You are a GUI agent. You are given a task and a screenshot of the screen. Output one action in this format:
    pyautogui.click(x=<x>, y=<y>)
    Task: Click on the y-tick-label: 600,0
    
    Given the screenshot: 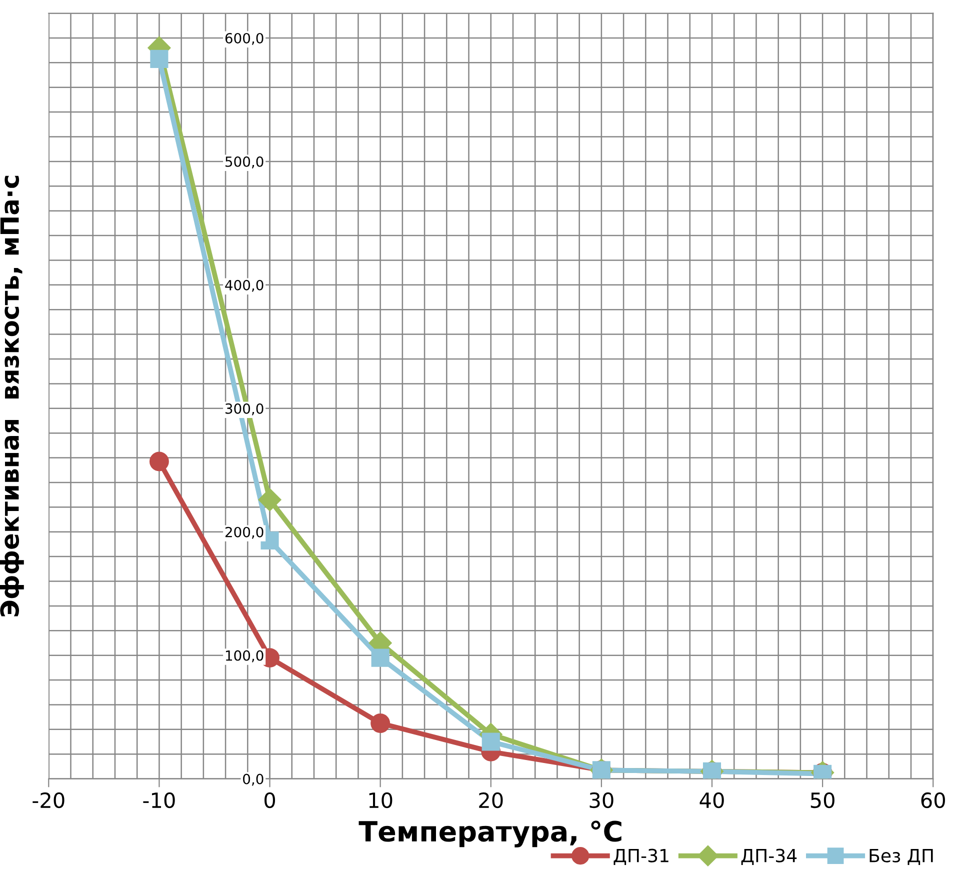 What is the action you would take?
    pyautogui.click(x=244, y=38)
    